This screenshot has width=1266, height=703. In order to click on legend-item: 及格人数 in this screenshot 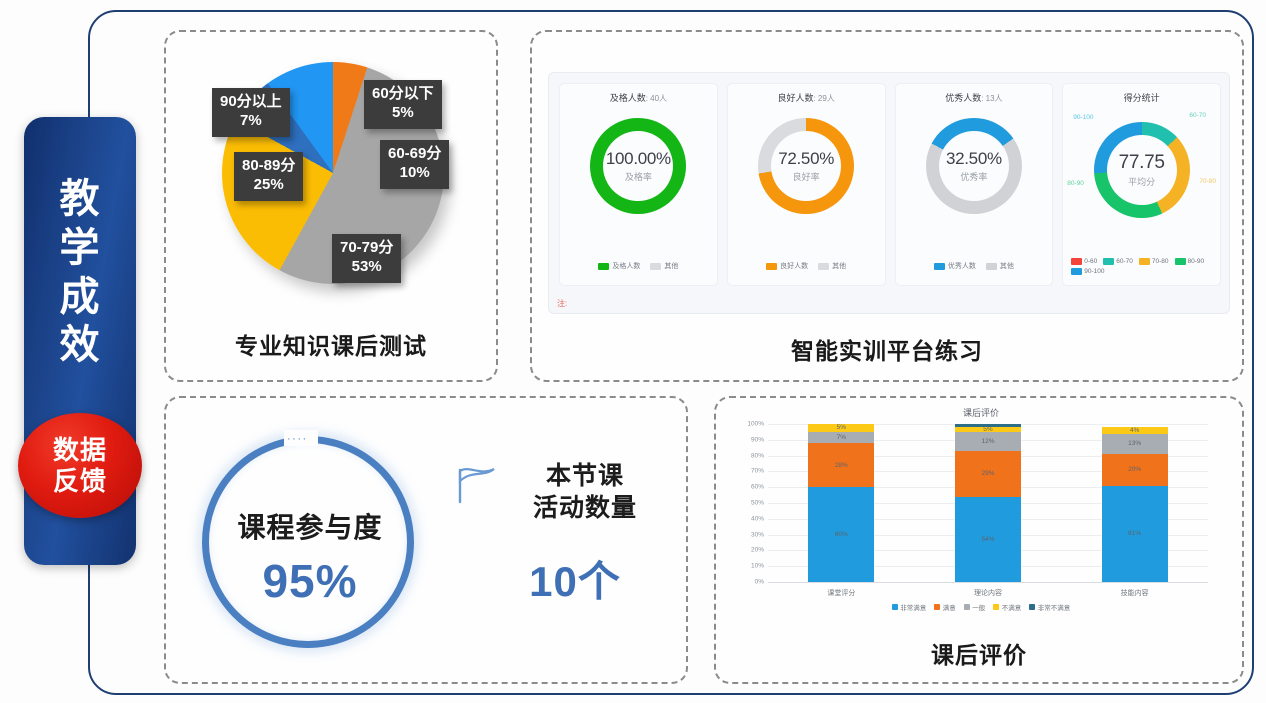, I will do `click(619, 266)`.